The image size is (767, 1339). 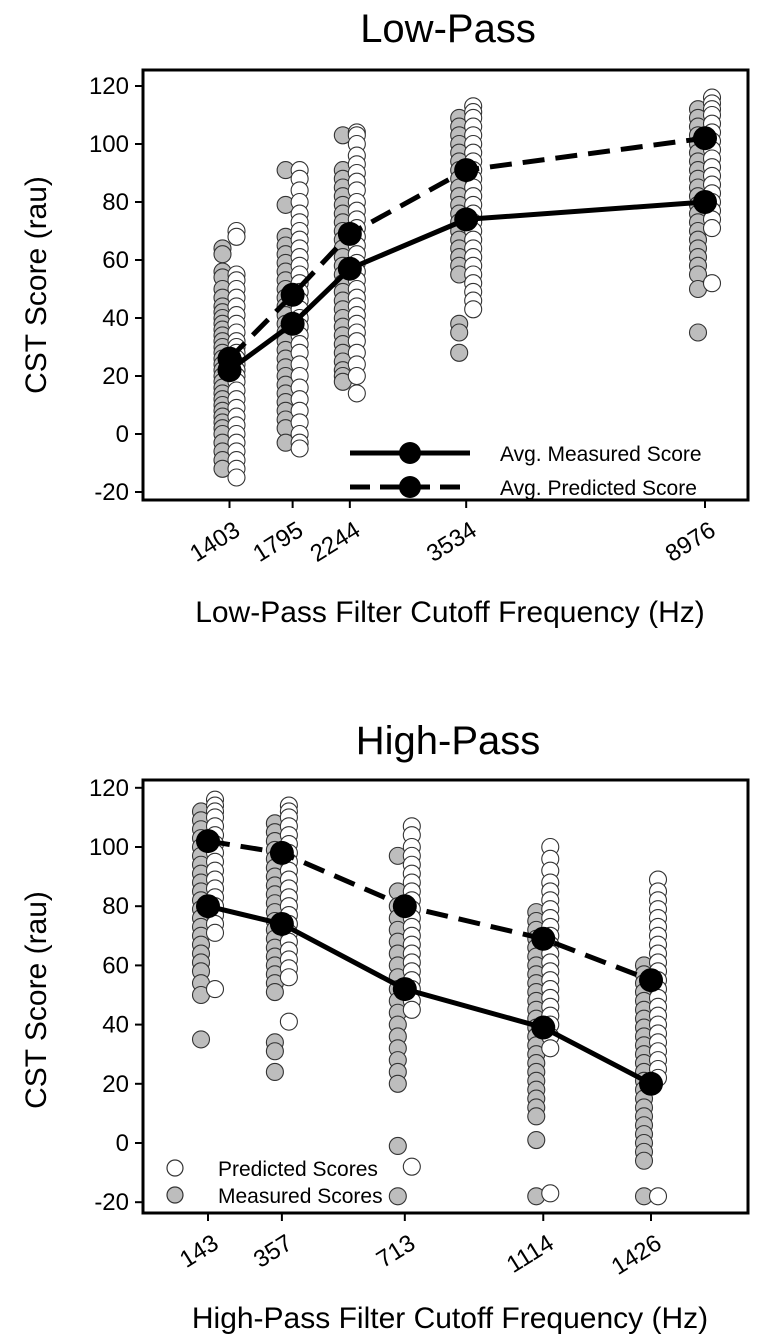 I want to click on x-tick-label: 713, so click(x=396, y=1251).